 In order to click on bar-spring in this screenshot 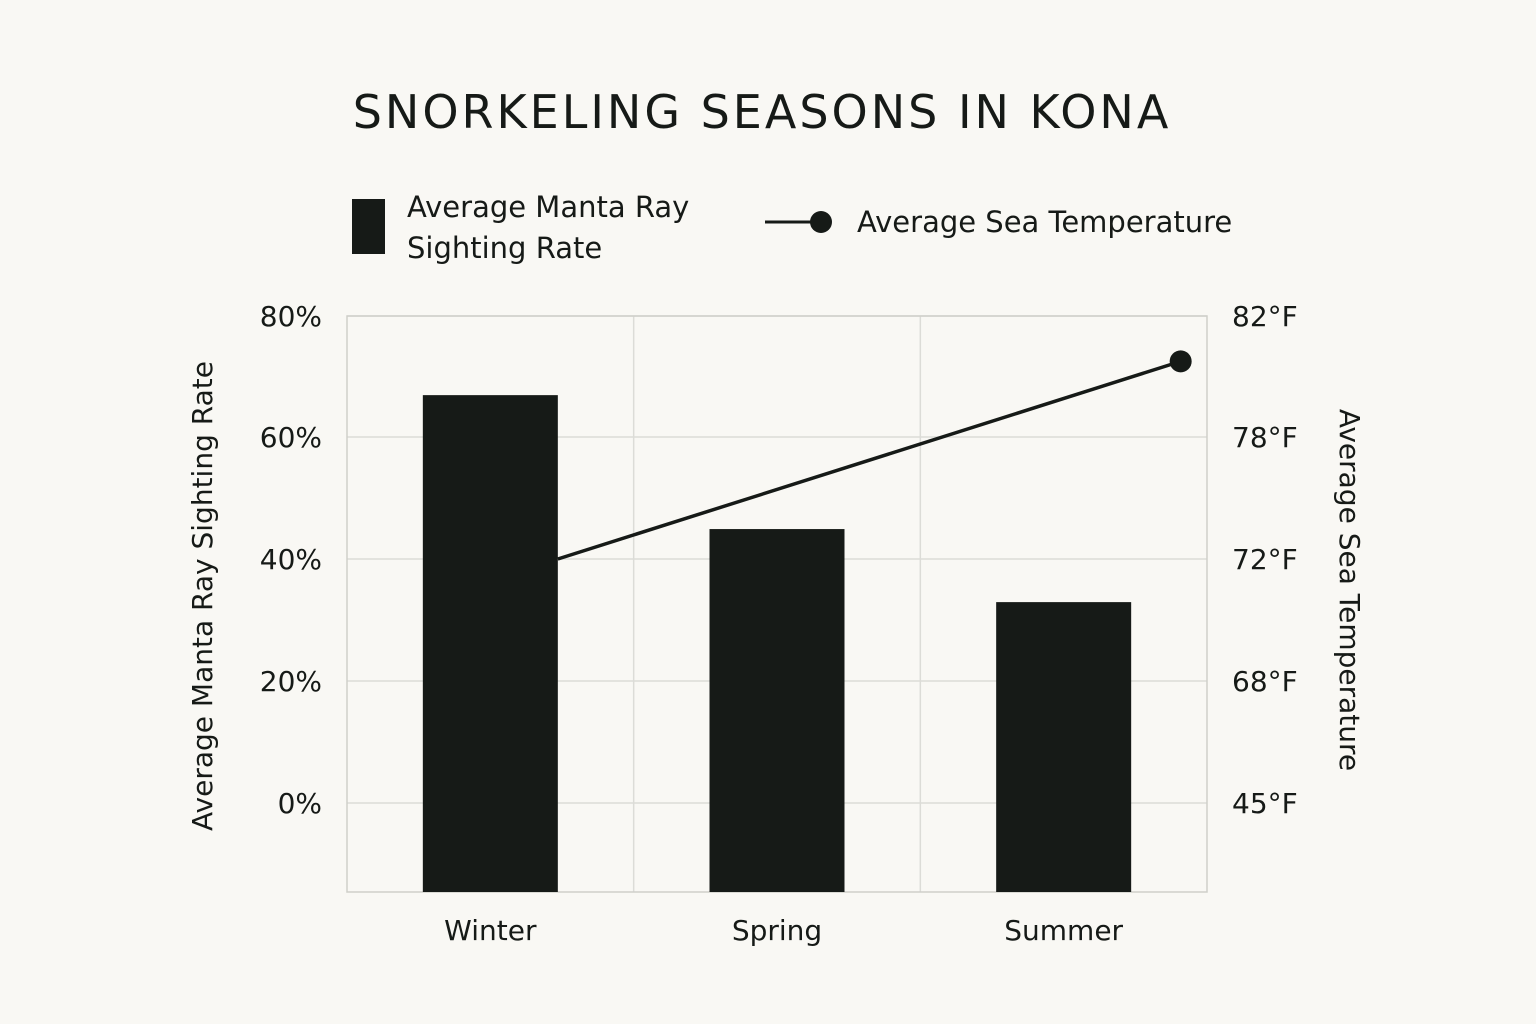, I will do `click(777, 710)`.